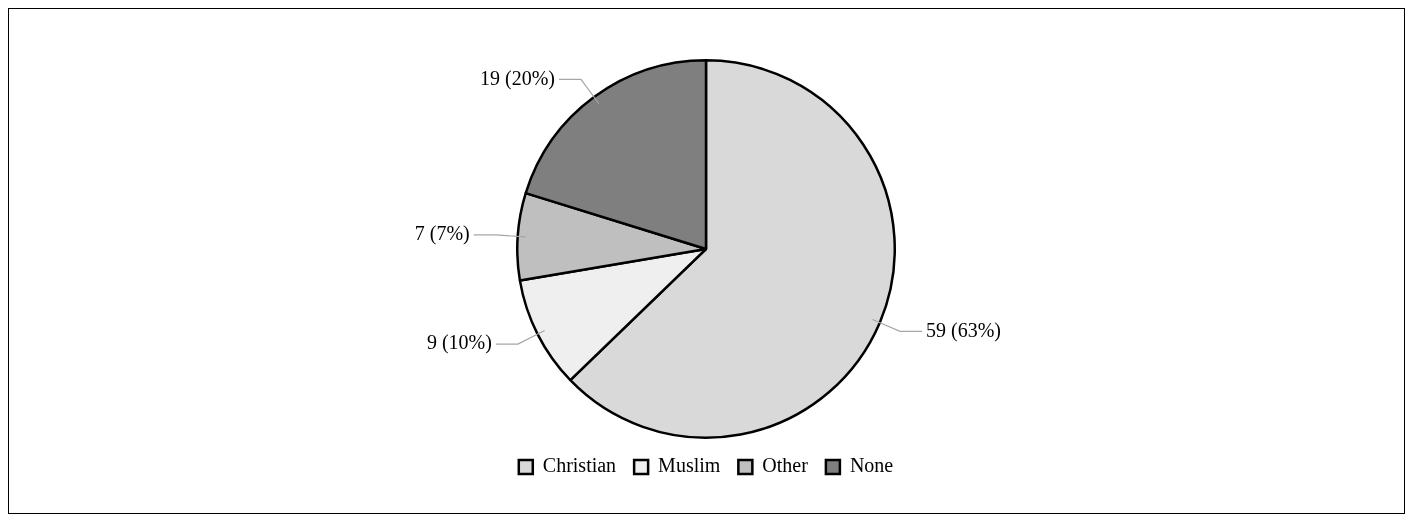 The height and width of the screenshot is (524, 1415). I want to click on data-label: 7 (7%), so click(442, 234).